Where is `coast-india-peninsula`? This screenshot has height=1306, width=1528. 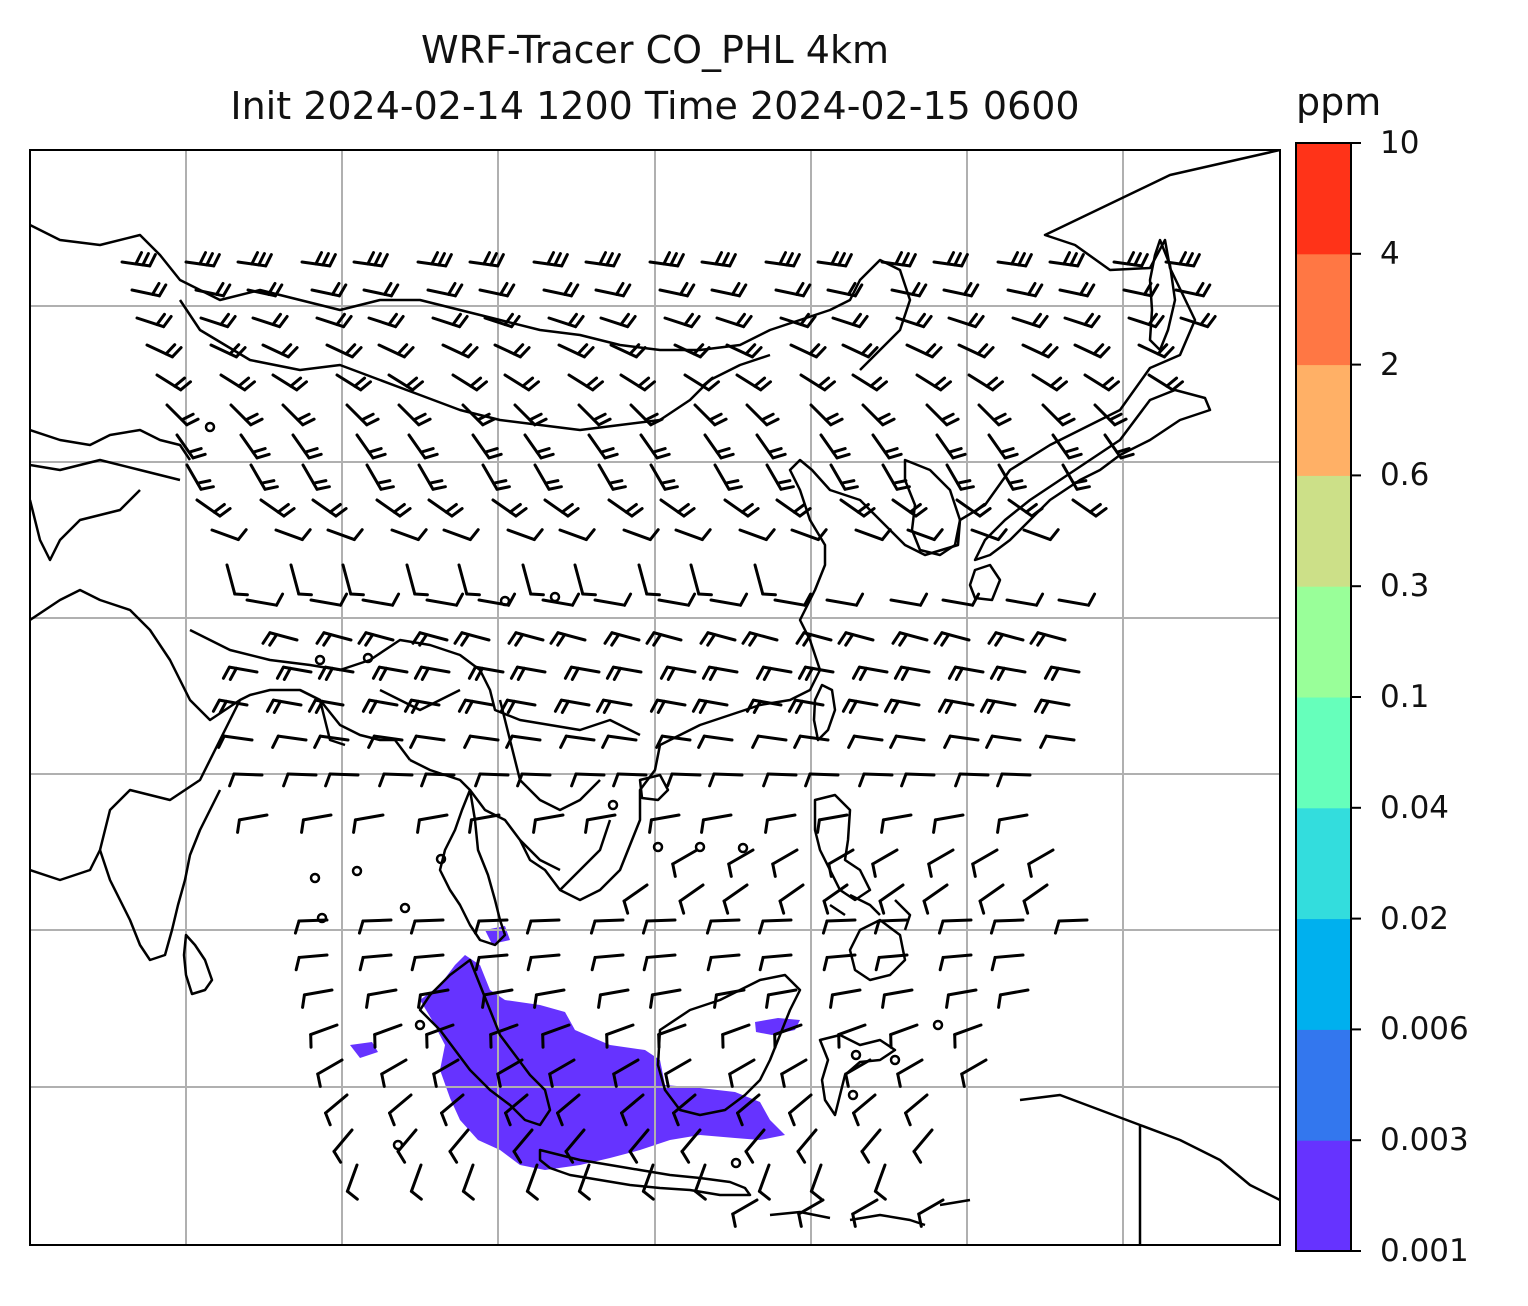
coast-india-peninsula is located at coordinates (160, 875).